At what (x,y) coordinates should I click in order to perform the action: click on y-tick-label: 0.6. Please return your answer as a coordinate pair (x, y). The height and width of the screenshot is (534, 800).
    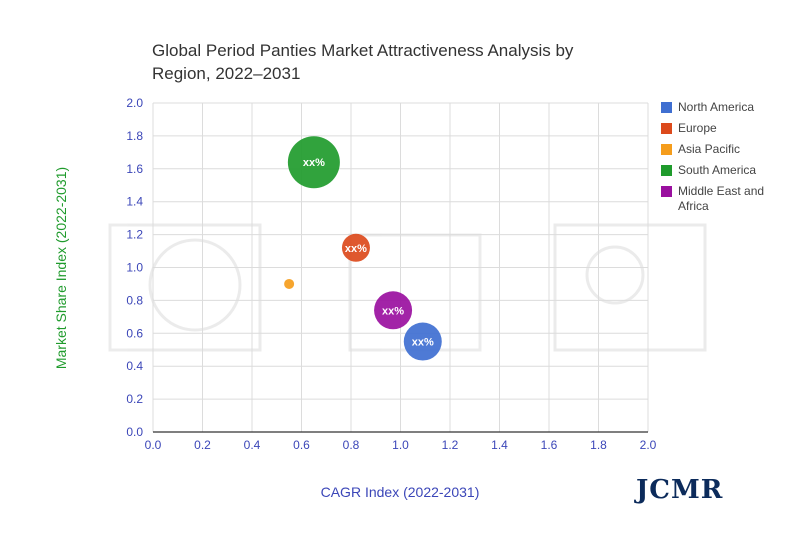
    Looking at the image, I should click on (134, 333).